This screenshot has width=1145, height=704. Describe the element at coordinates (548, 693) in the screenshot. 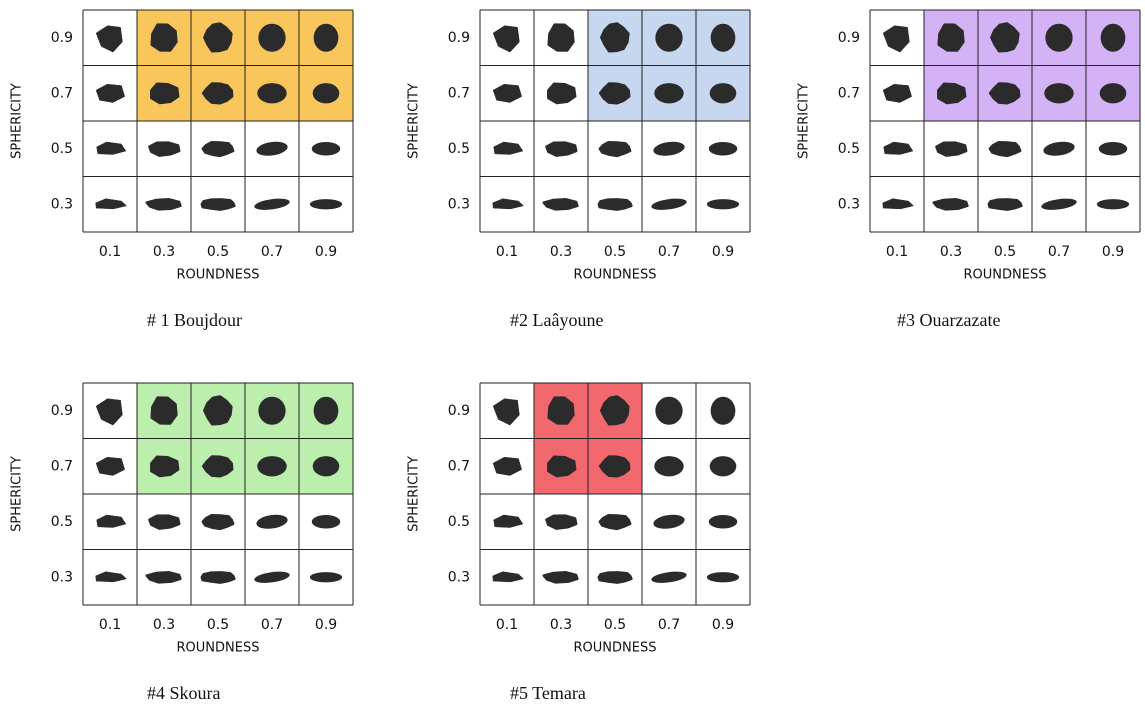

I see `panel-caption: #5 Temara` at that location.